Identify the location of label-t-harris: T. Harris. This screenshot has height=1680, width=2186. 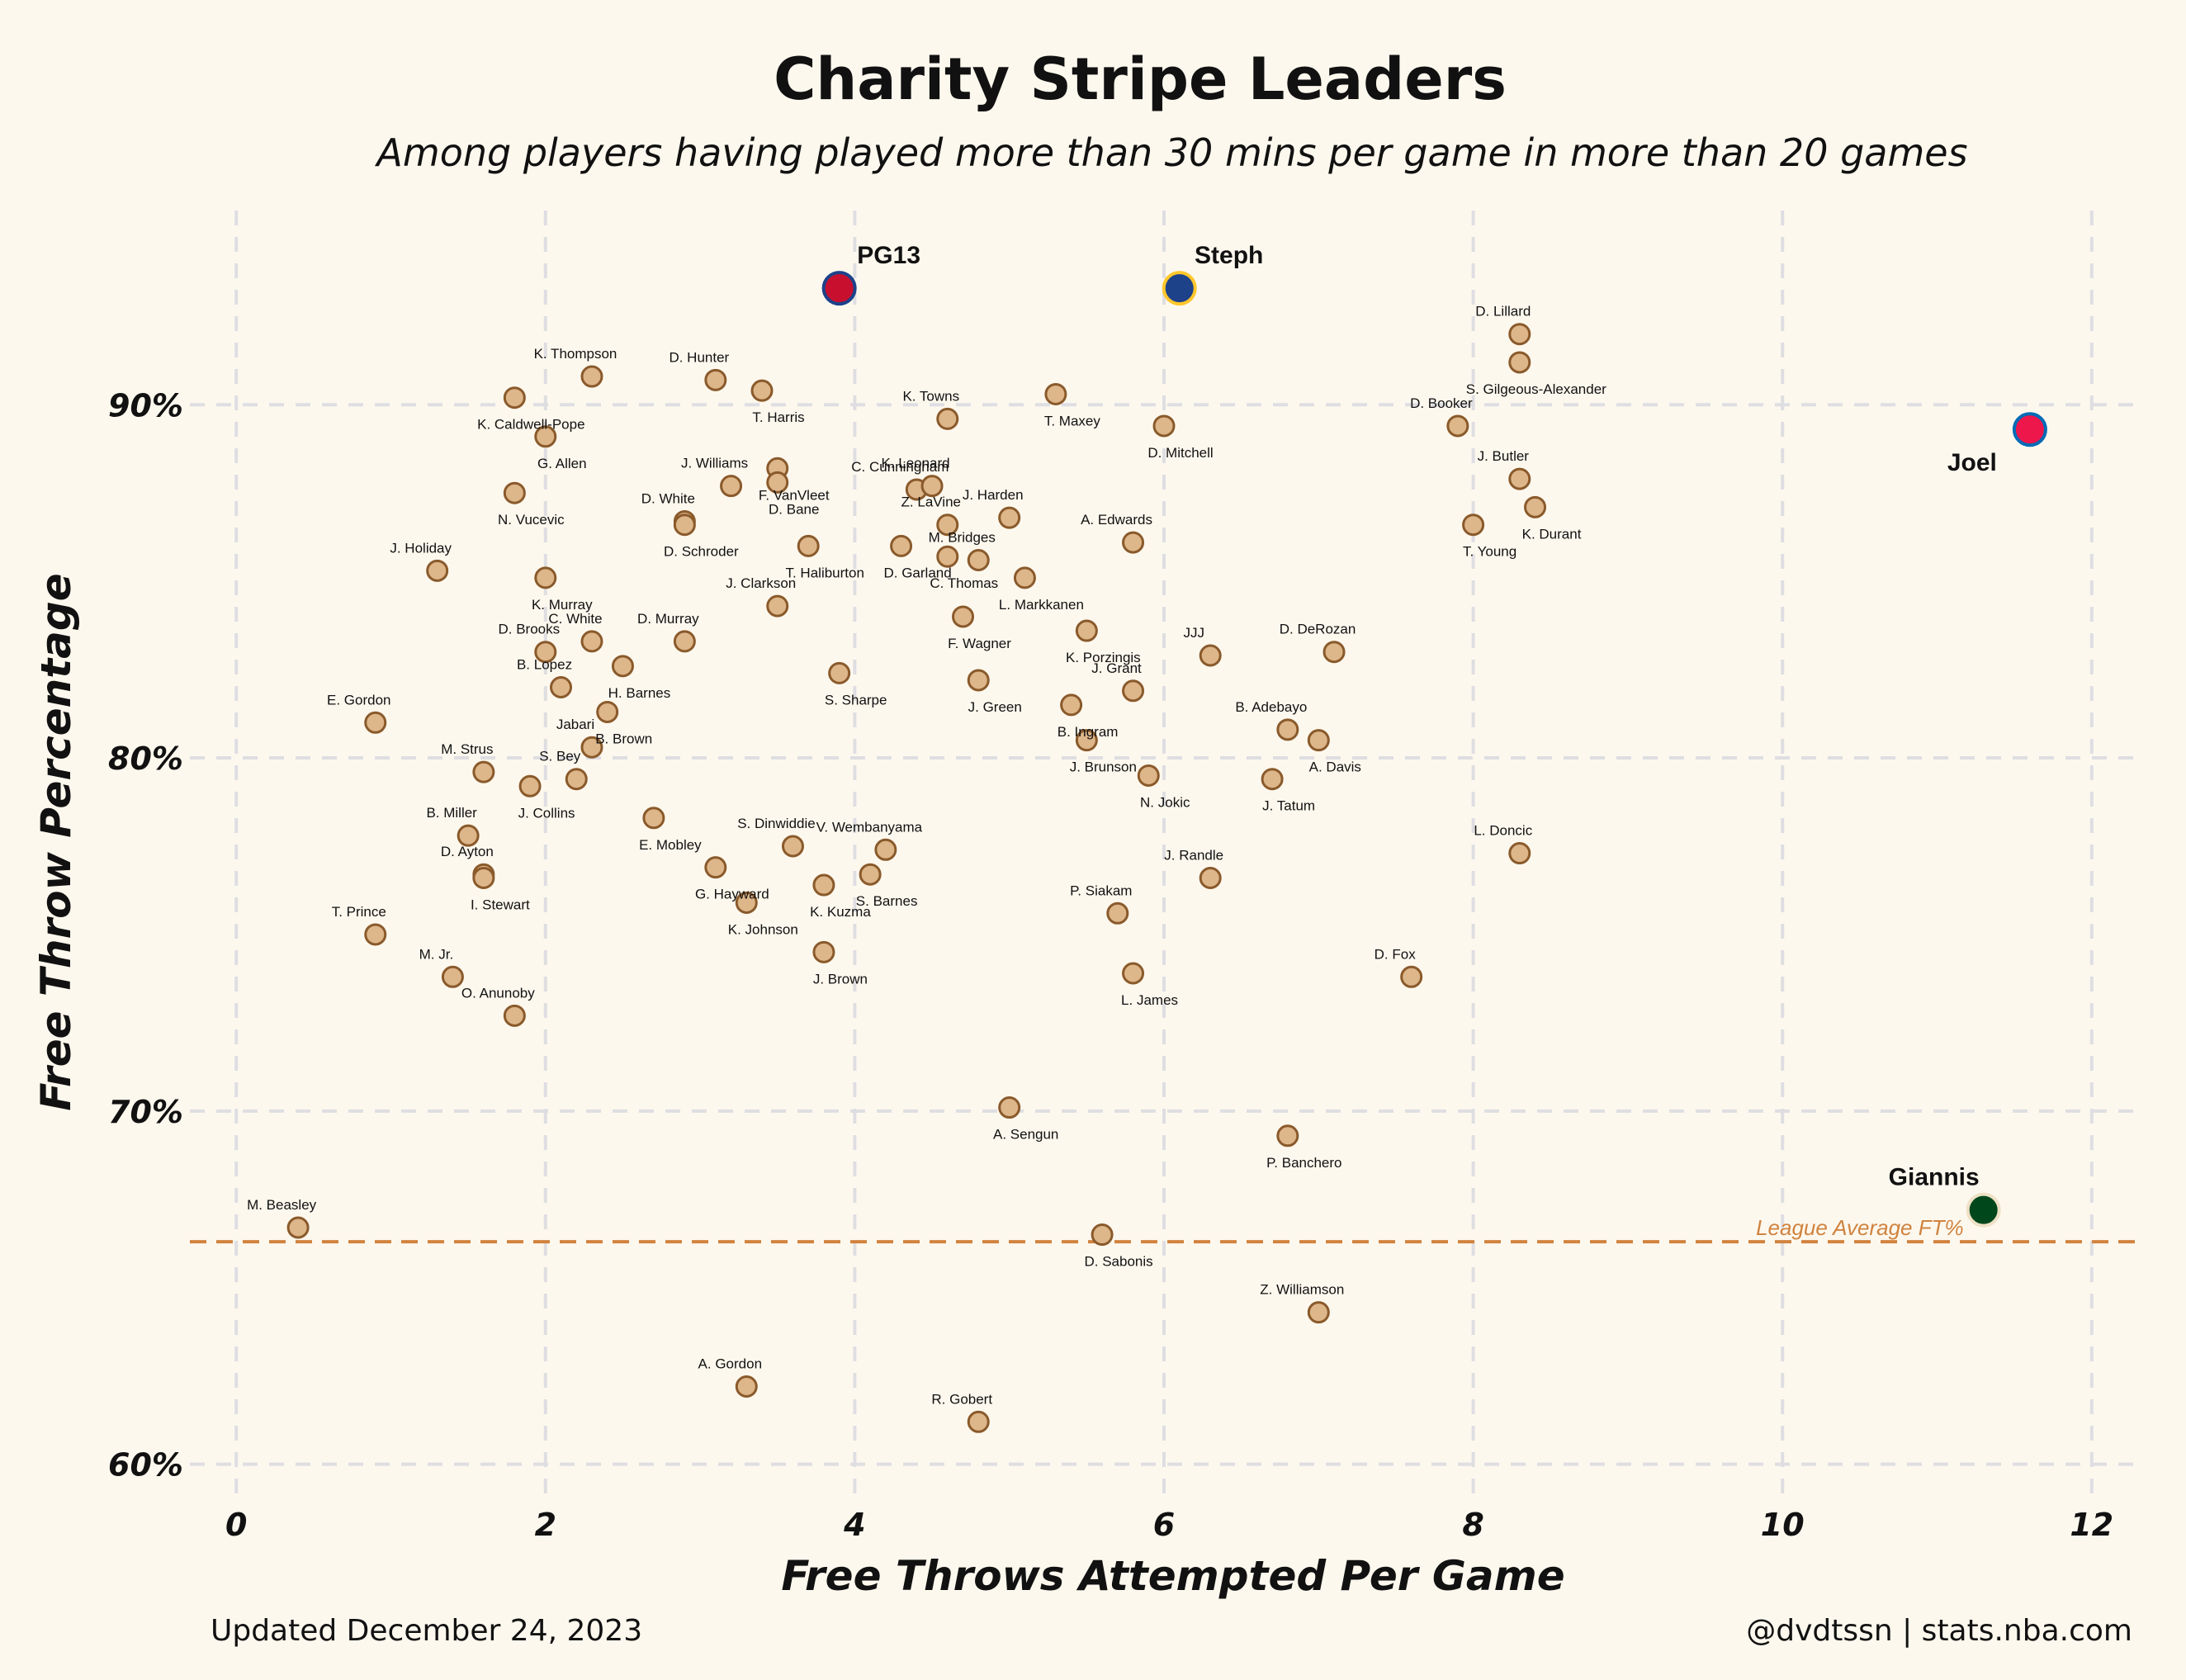
(778, 417).